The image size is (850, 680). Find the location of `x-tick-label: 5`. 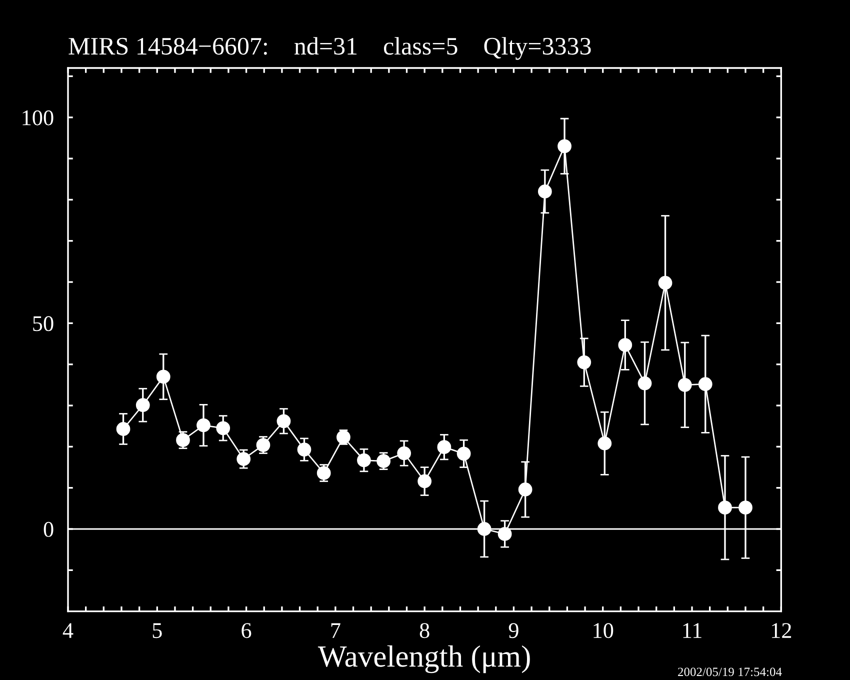

x-tick-label: 5 is located at coordinates (157, 630).